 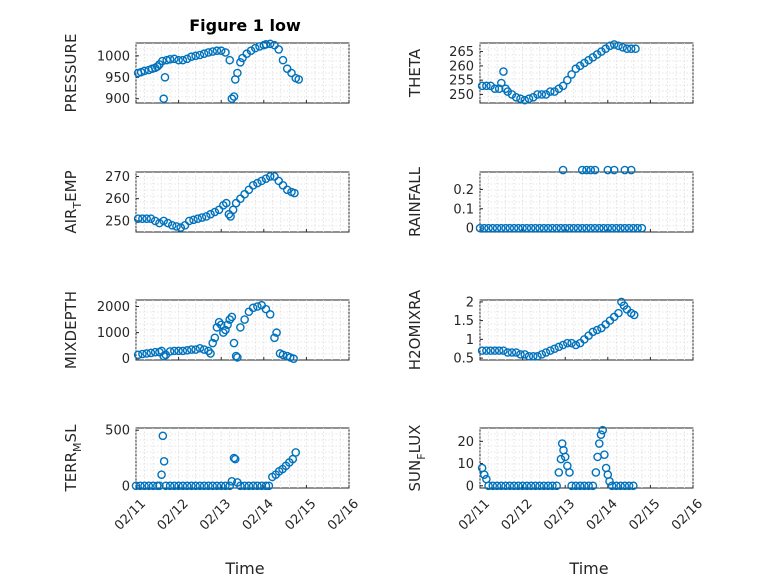 What do you see at coordinates (415, 201) in the screenshot?
I see `y-axis-label: RAINFALL` at bounding box center [415, 201].